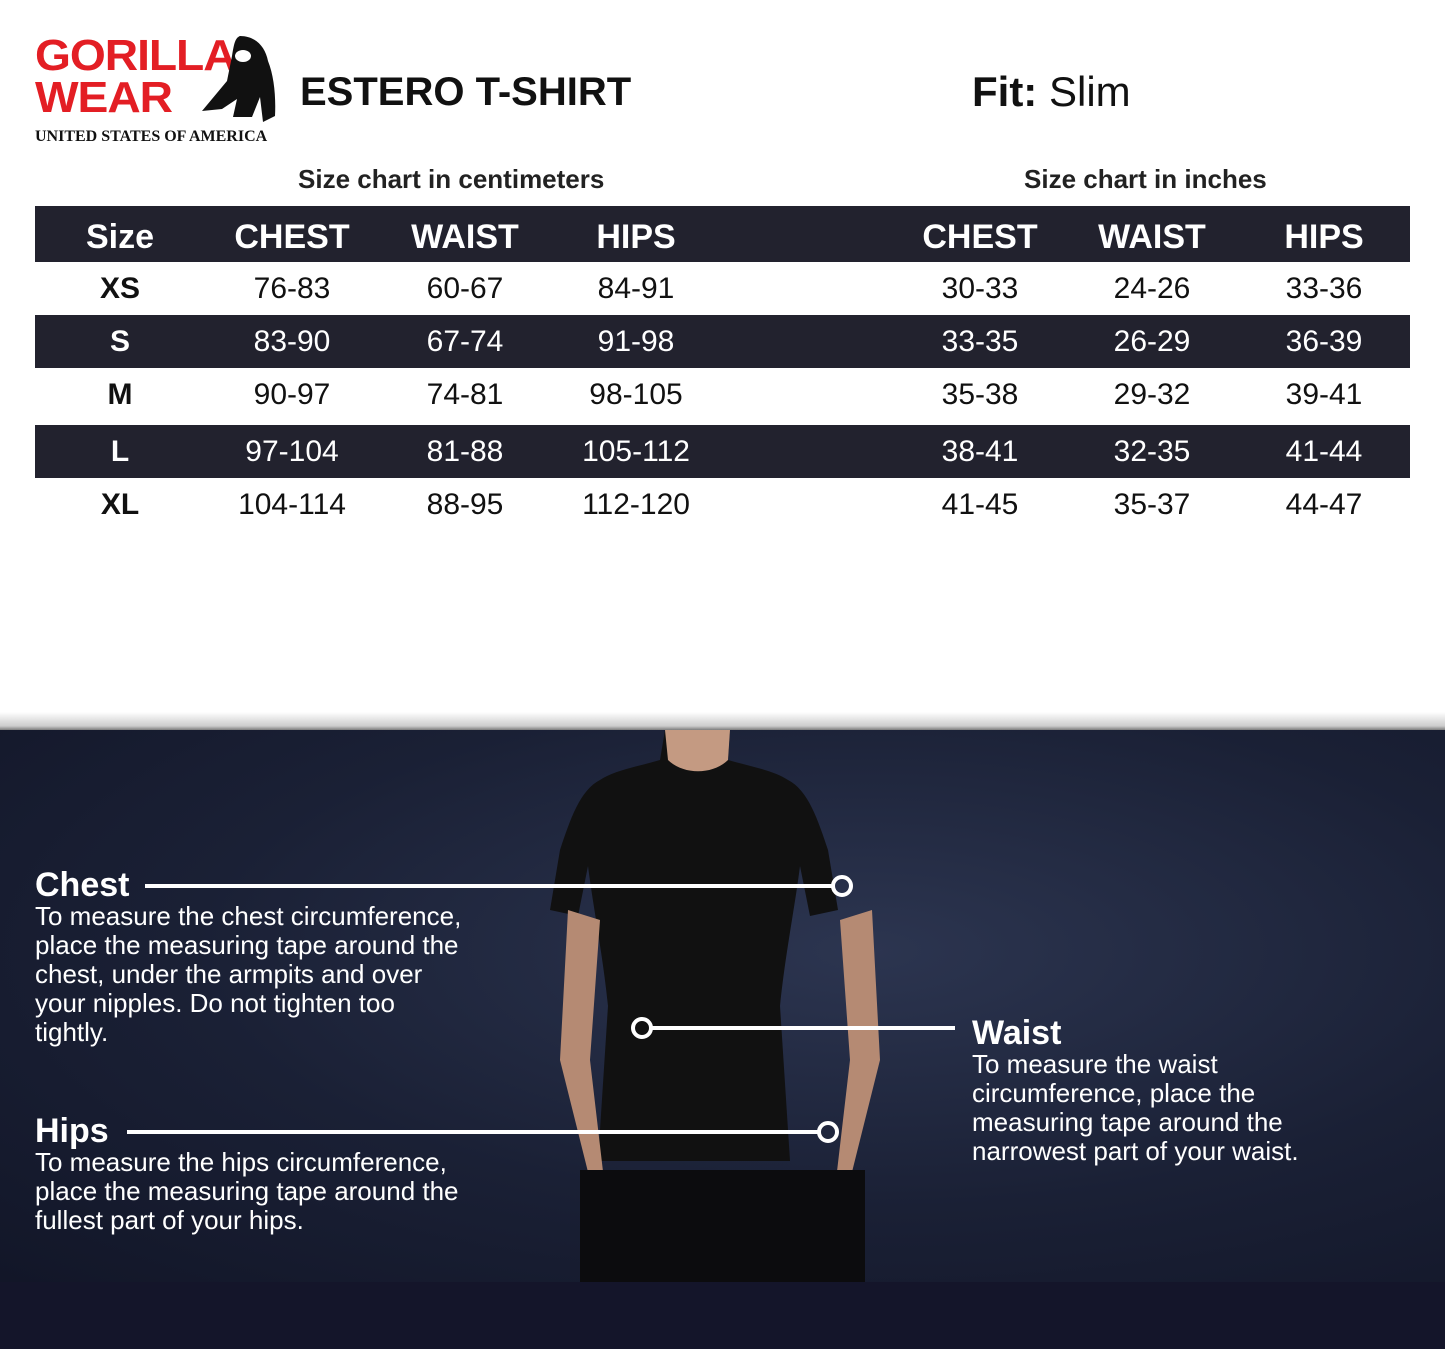 The image size is (1445, 1349). What do you see at coordinates (636, 288) in the screenshot?
I see `cm-hips-cell: 84-91` at bounding box center [636, 288].